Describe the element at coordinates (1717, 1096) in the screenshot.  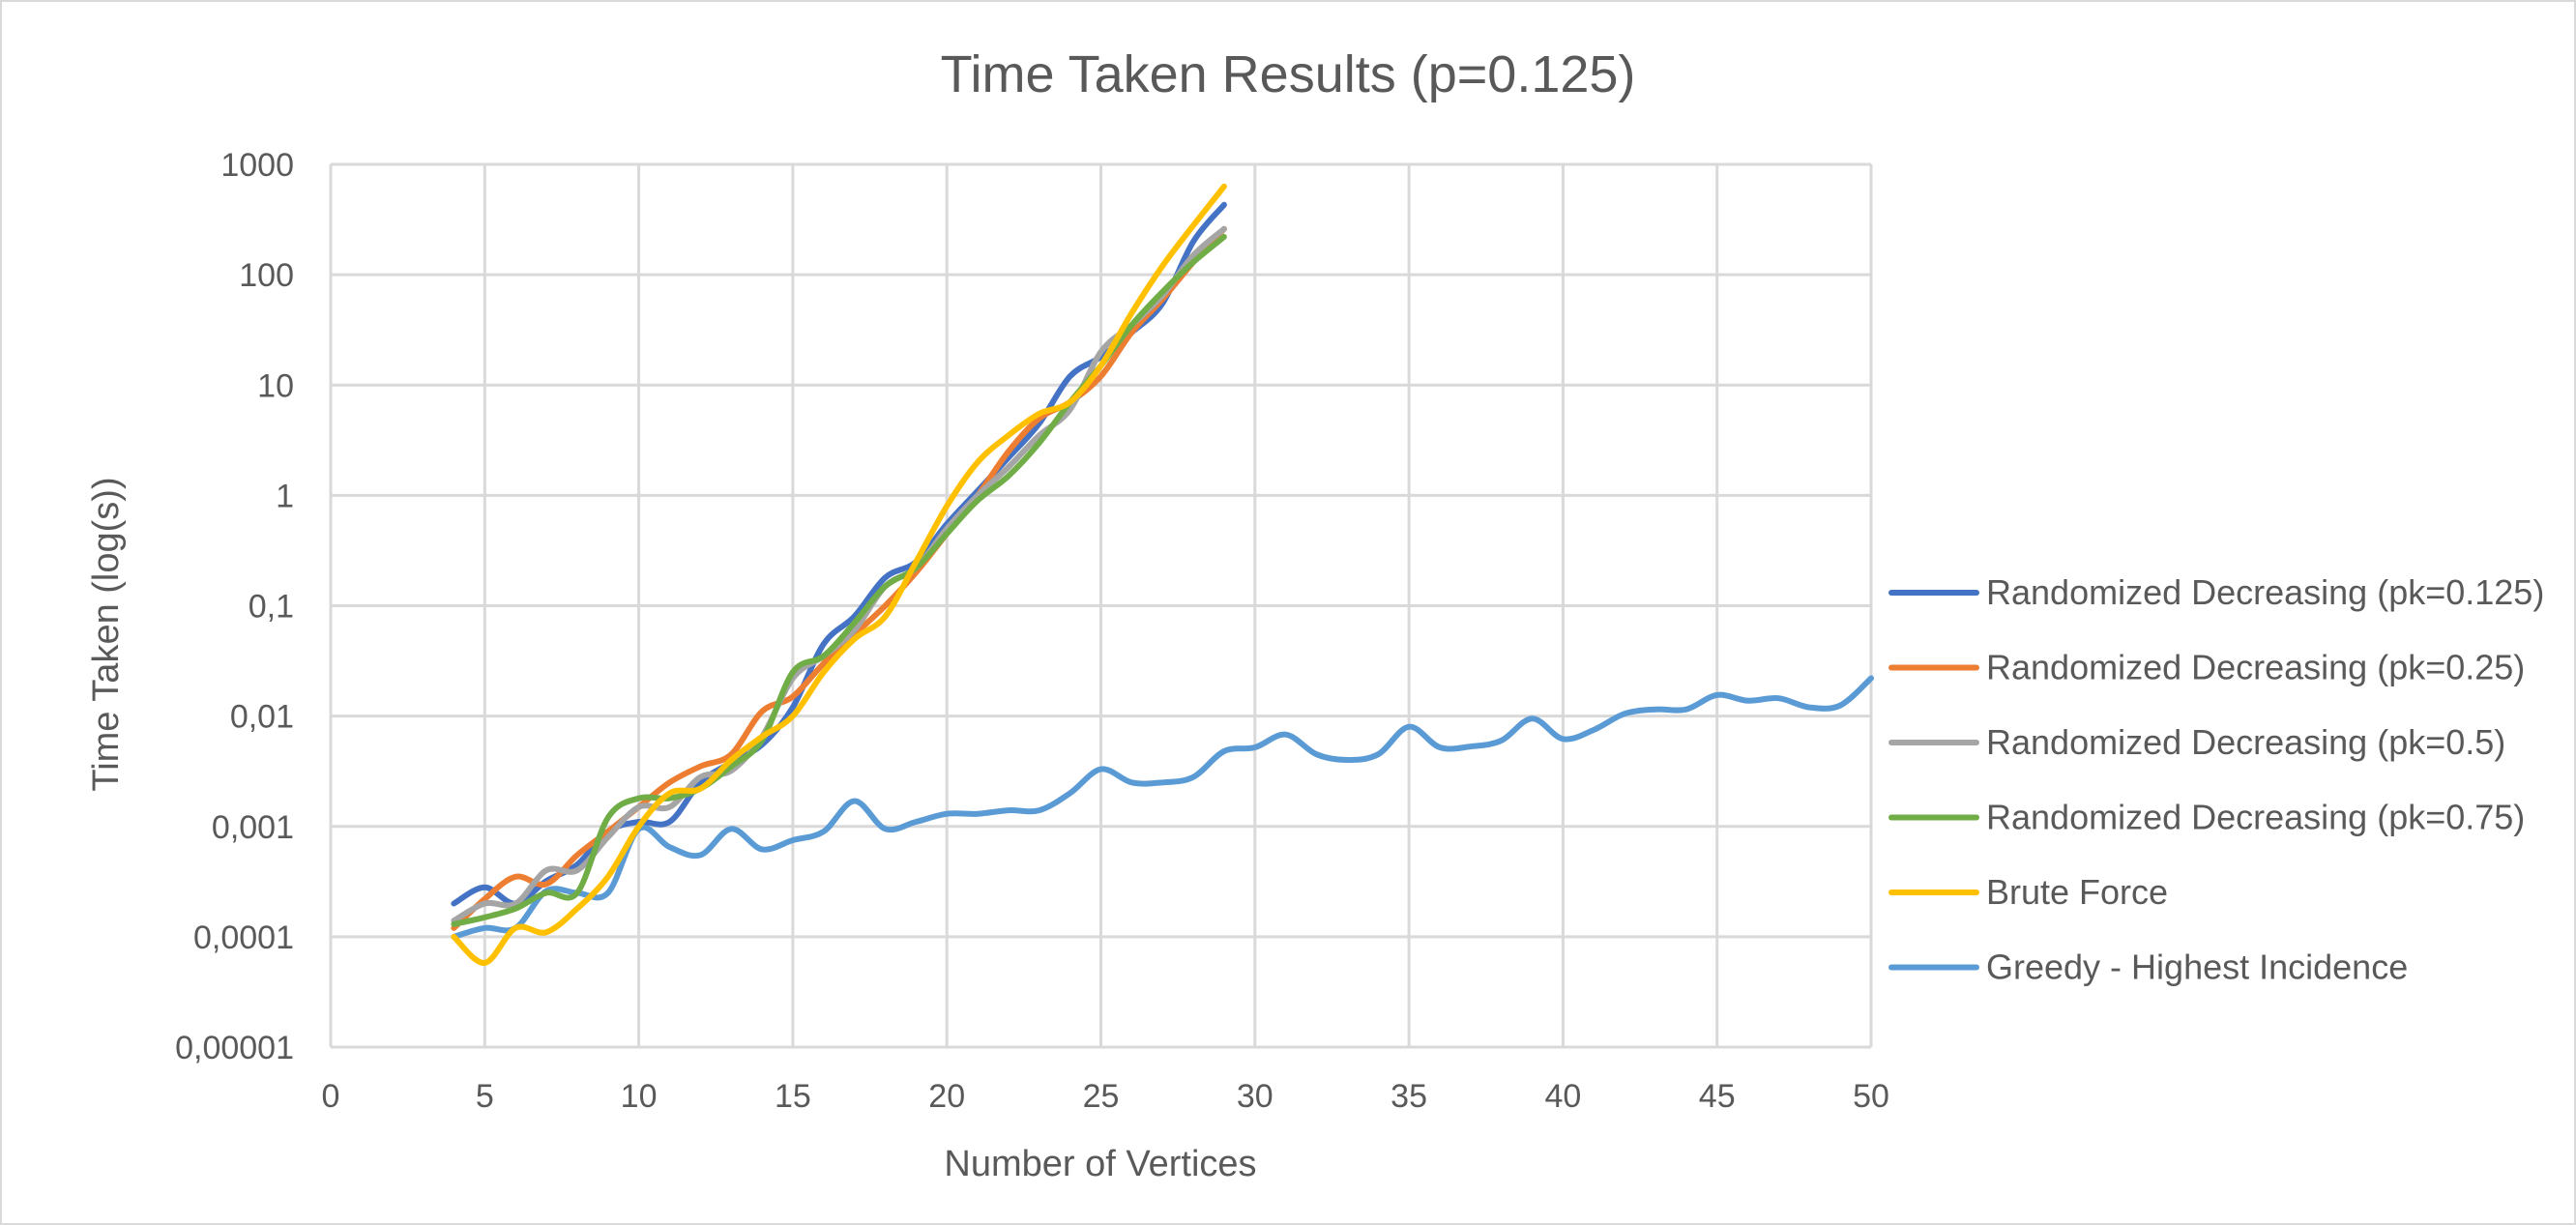
I see `x-tick-label: 45` at that location.